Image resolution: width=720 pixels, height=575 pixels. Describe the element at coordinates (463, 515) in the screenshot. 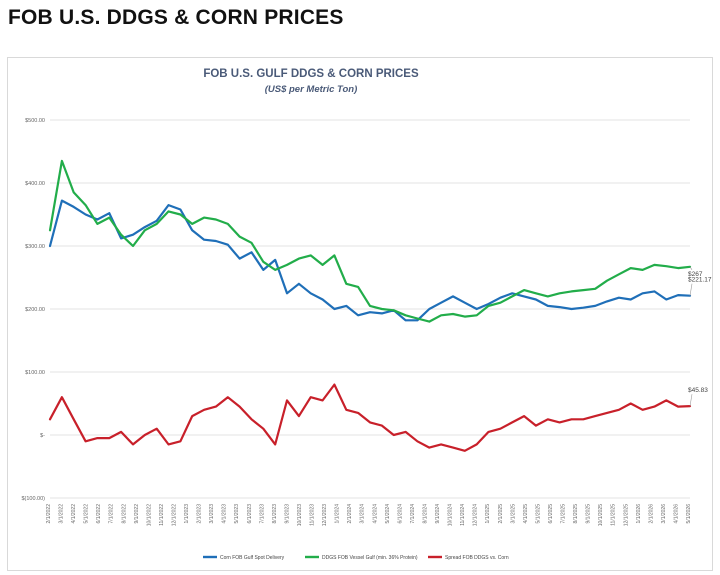

I see `x-tick-label: 11/1/2024` at that location.